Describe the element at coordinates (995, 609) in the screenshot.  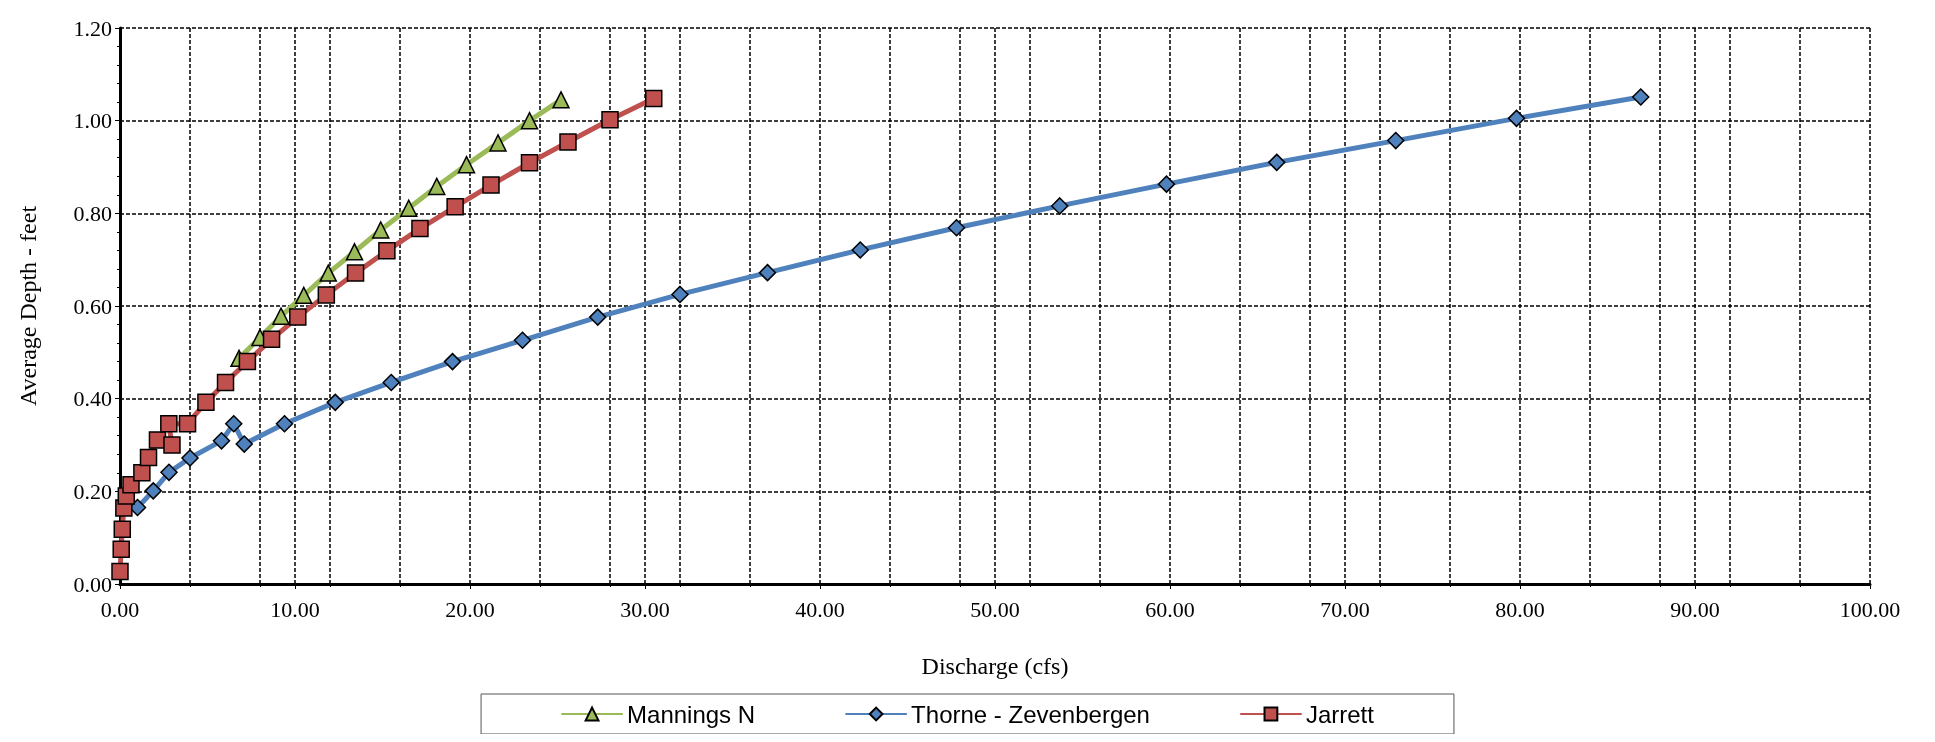
I see `x-tick-label: 50.00` at that location.